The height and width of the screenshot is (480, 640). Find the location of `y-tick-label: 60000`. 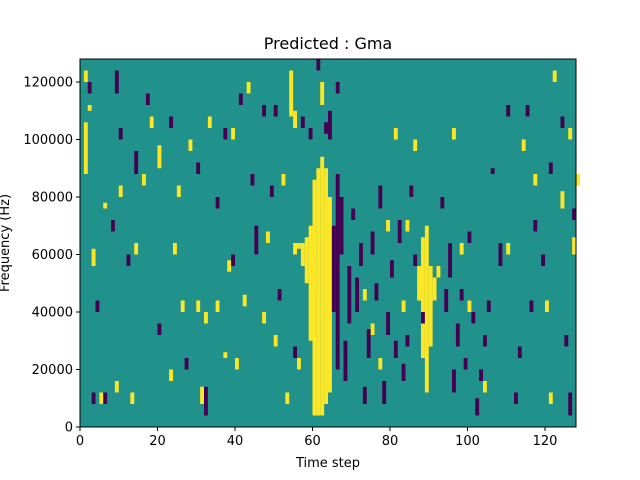

y-tick-label: 60000 is located at coordinates (52, 255).